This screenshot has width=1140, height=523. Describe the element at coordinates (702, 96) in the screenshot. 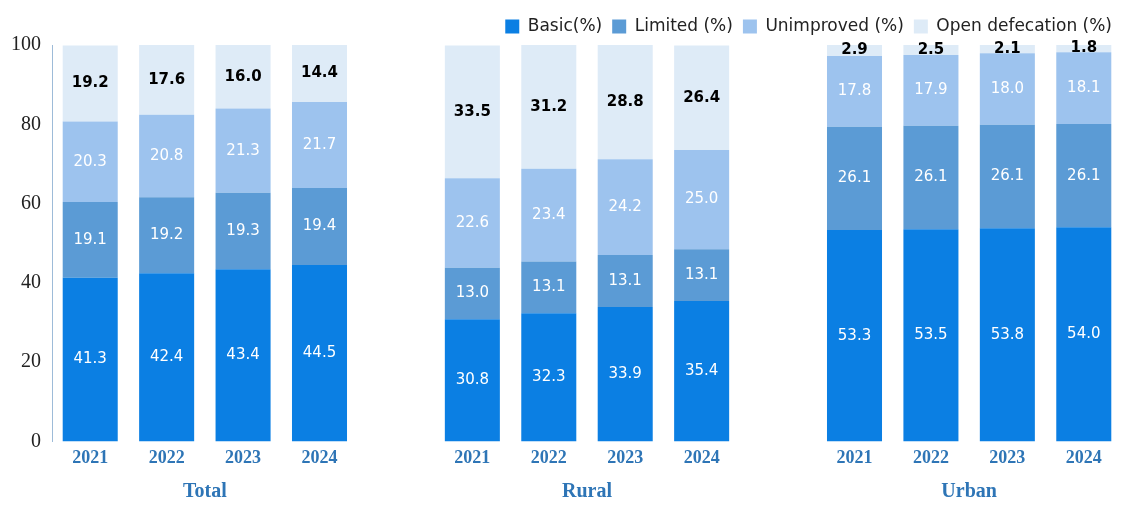

I see `data-label: 26.4` at that location.